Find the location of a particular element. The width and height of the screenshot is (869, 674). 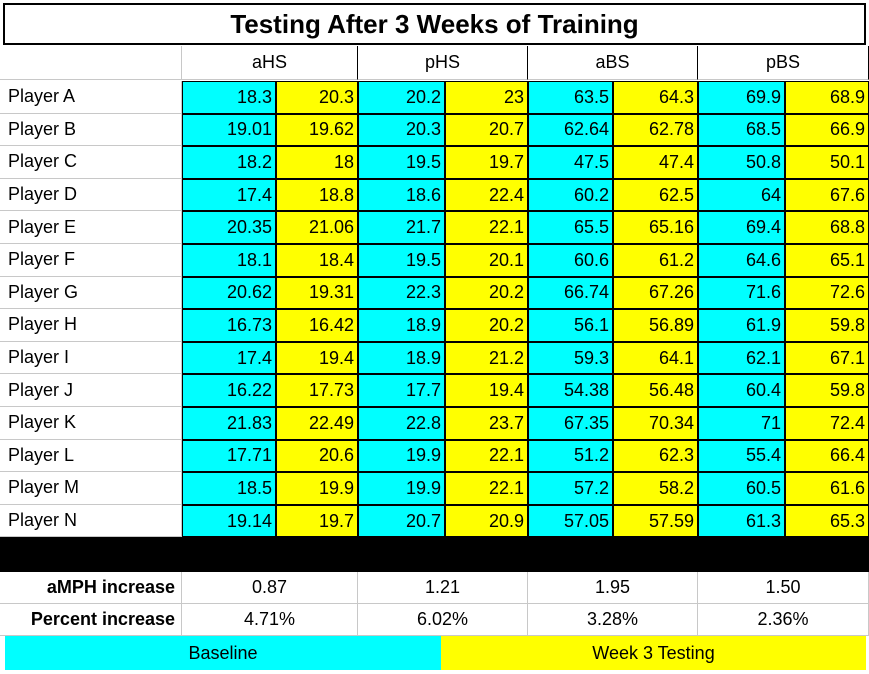

value-cell: 68.5 is located at coordinates (741, 130).